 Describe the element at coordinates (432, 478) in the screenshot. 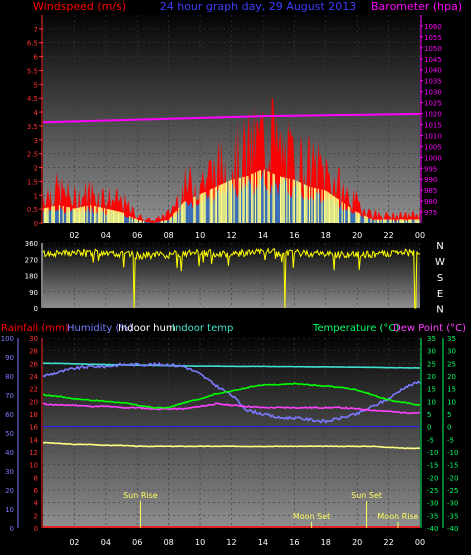

I see `temperature-tick-label: -20` at that location.